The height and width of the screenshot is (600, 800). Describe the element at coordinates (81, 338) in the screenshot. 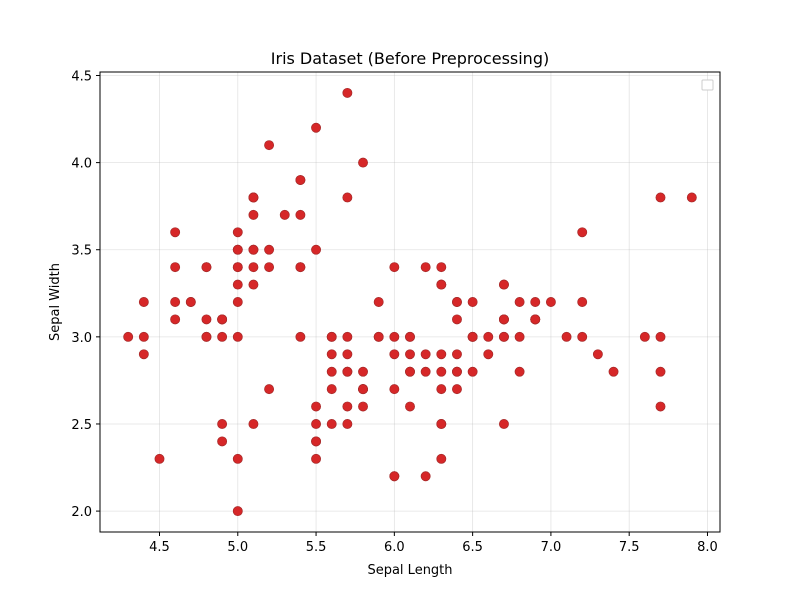

I see `y-tick-label: 3.0` at that location.